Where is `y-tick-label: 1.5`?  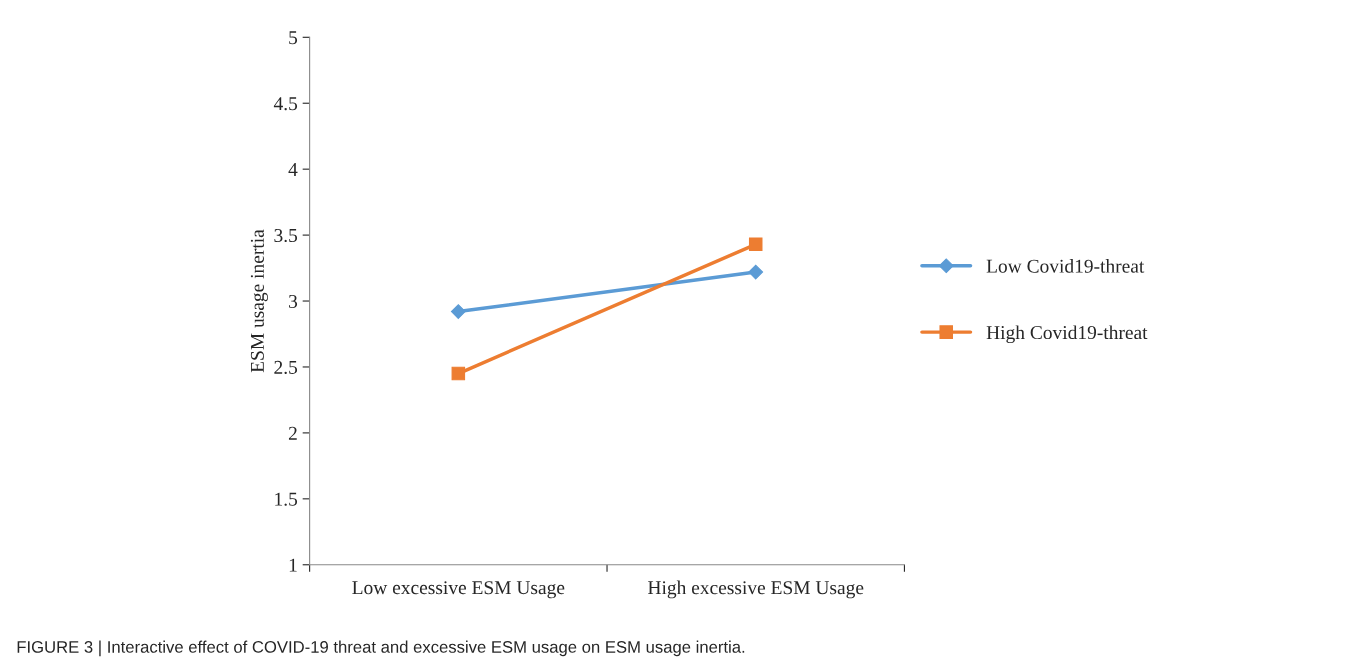
y-tick-label: 1.5 is located at coordinates (286, 499).